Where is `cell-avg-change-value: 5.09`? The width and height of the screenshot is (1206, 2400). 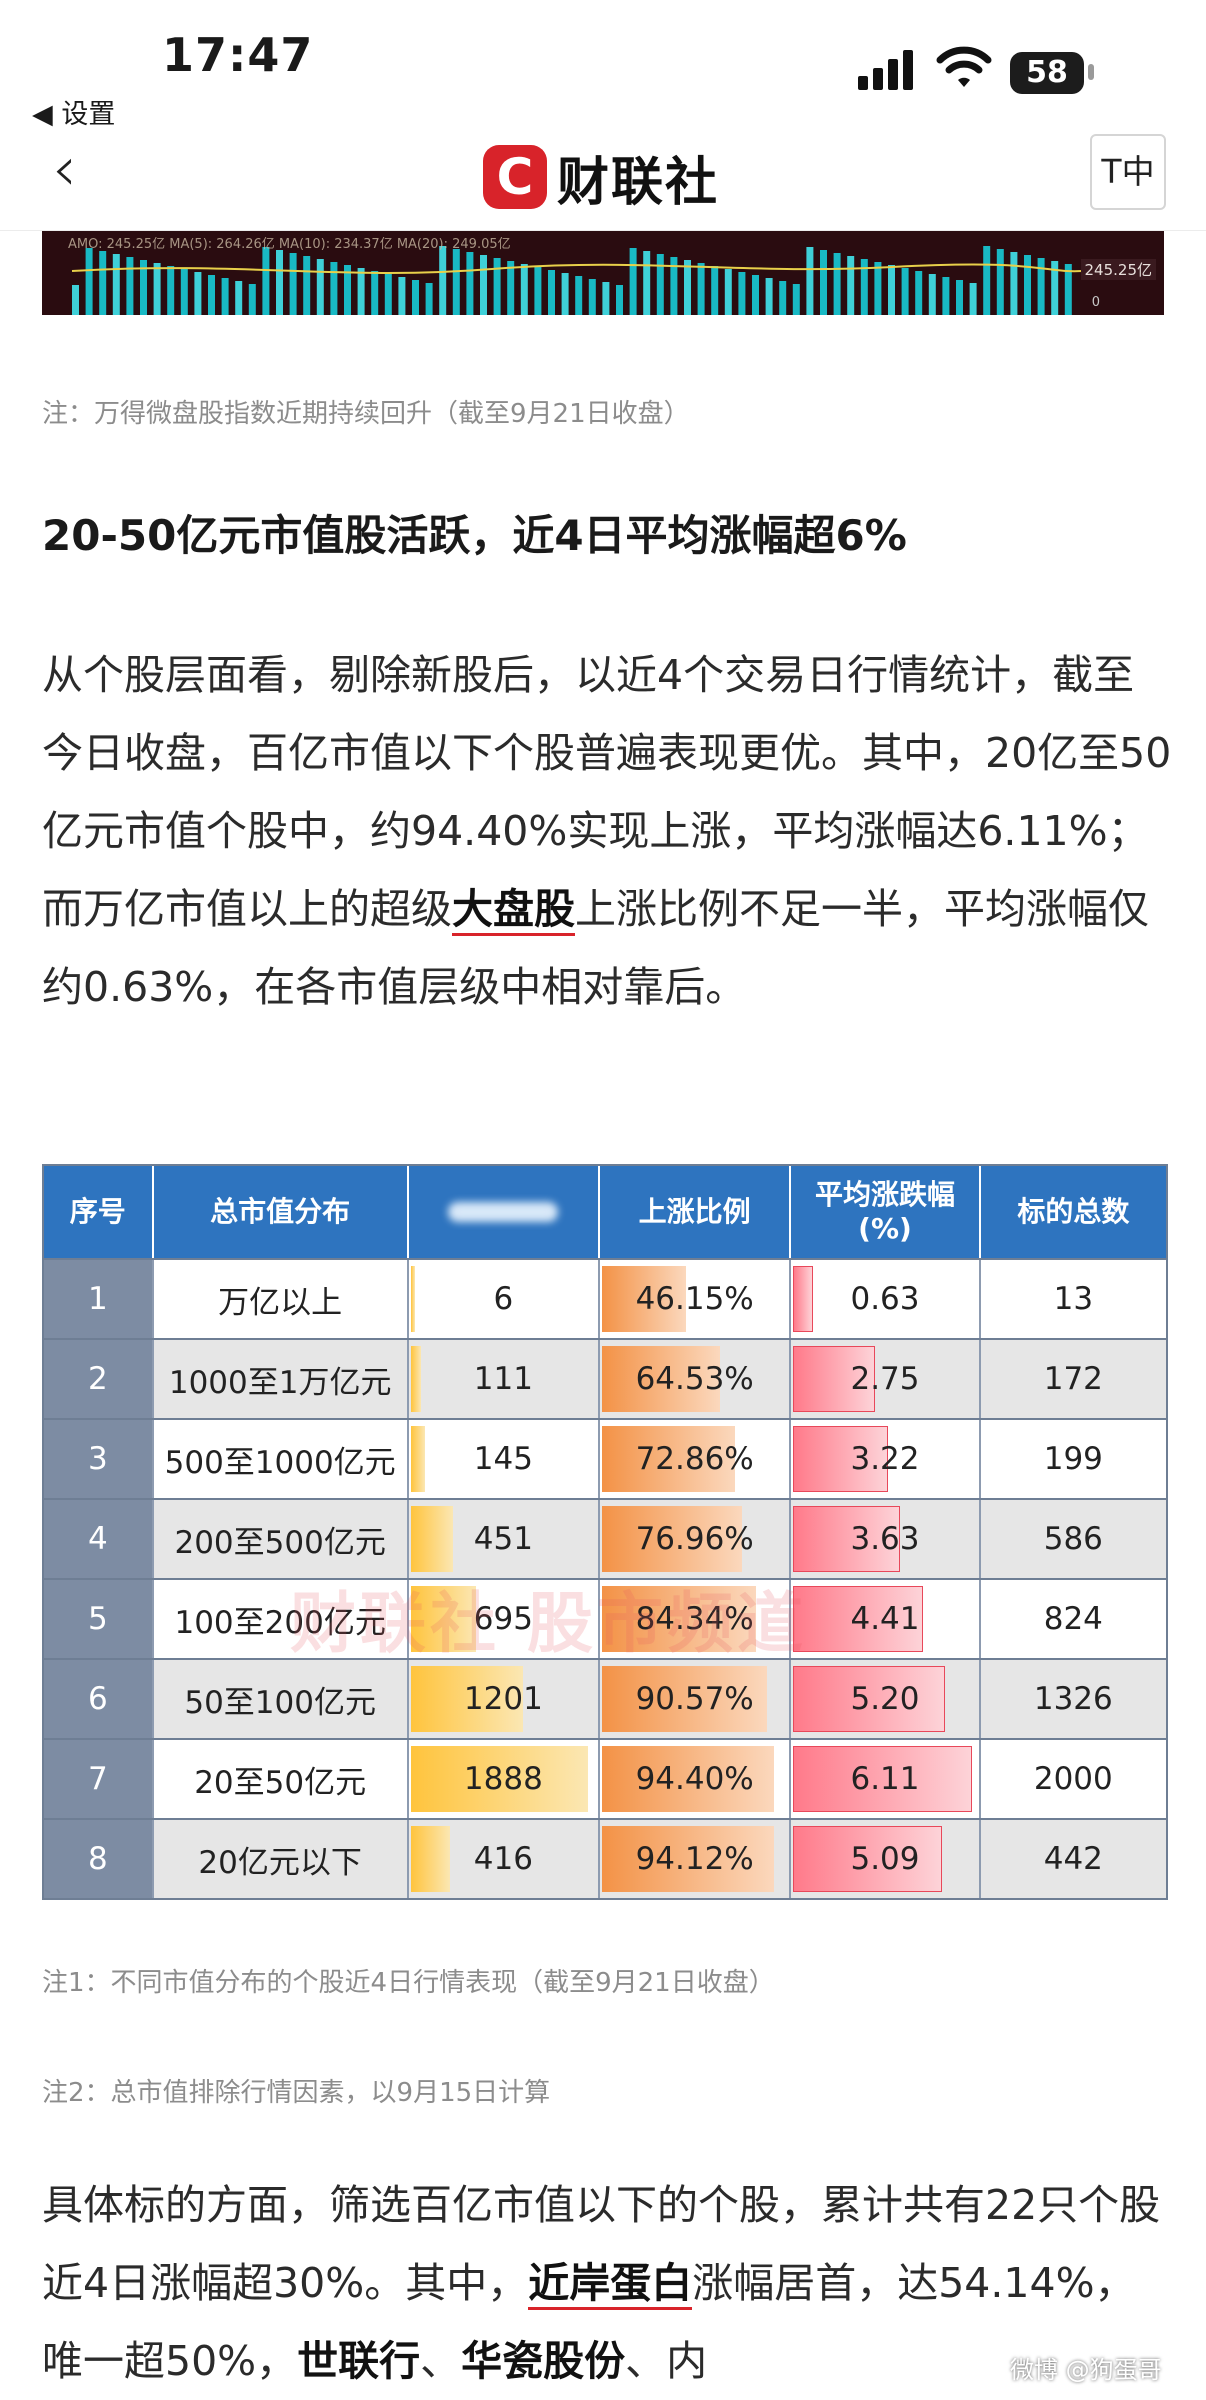 cell-avg-change-value: 5.09 is located at coordinates (885, 1859).